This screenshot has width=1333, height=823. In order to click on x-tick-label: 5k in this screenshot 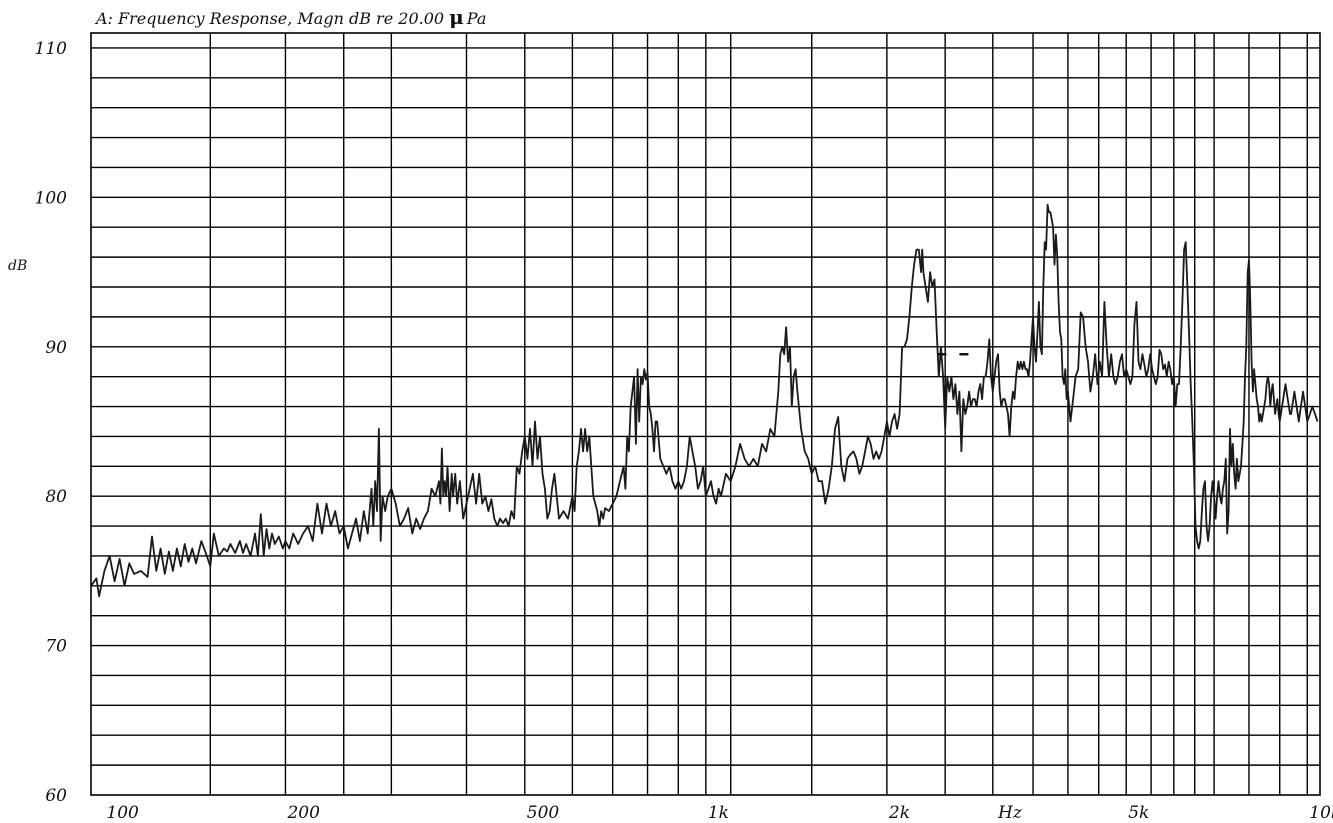, I will do `click(1138, 813)`.